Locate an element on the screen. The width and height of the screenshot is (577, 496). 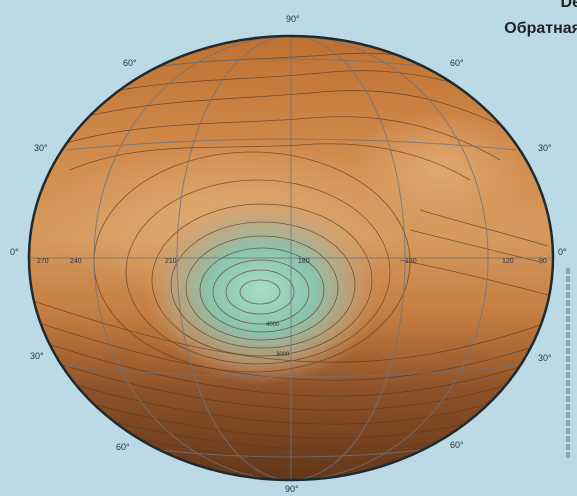
map-subtitle: Обратная is located at coordinates (540, 28).